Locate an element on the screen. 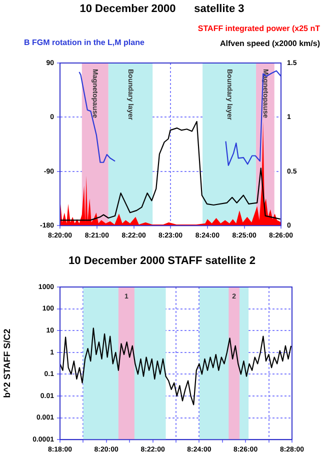 The width and height of the screenshot is (324, 460). text: B FGM rotation in the L,M plane is located at coordinates (84, 42).